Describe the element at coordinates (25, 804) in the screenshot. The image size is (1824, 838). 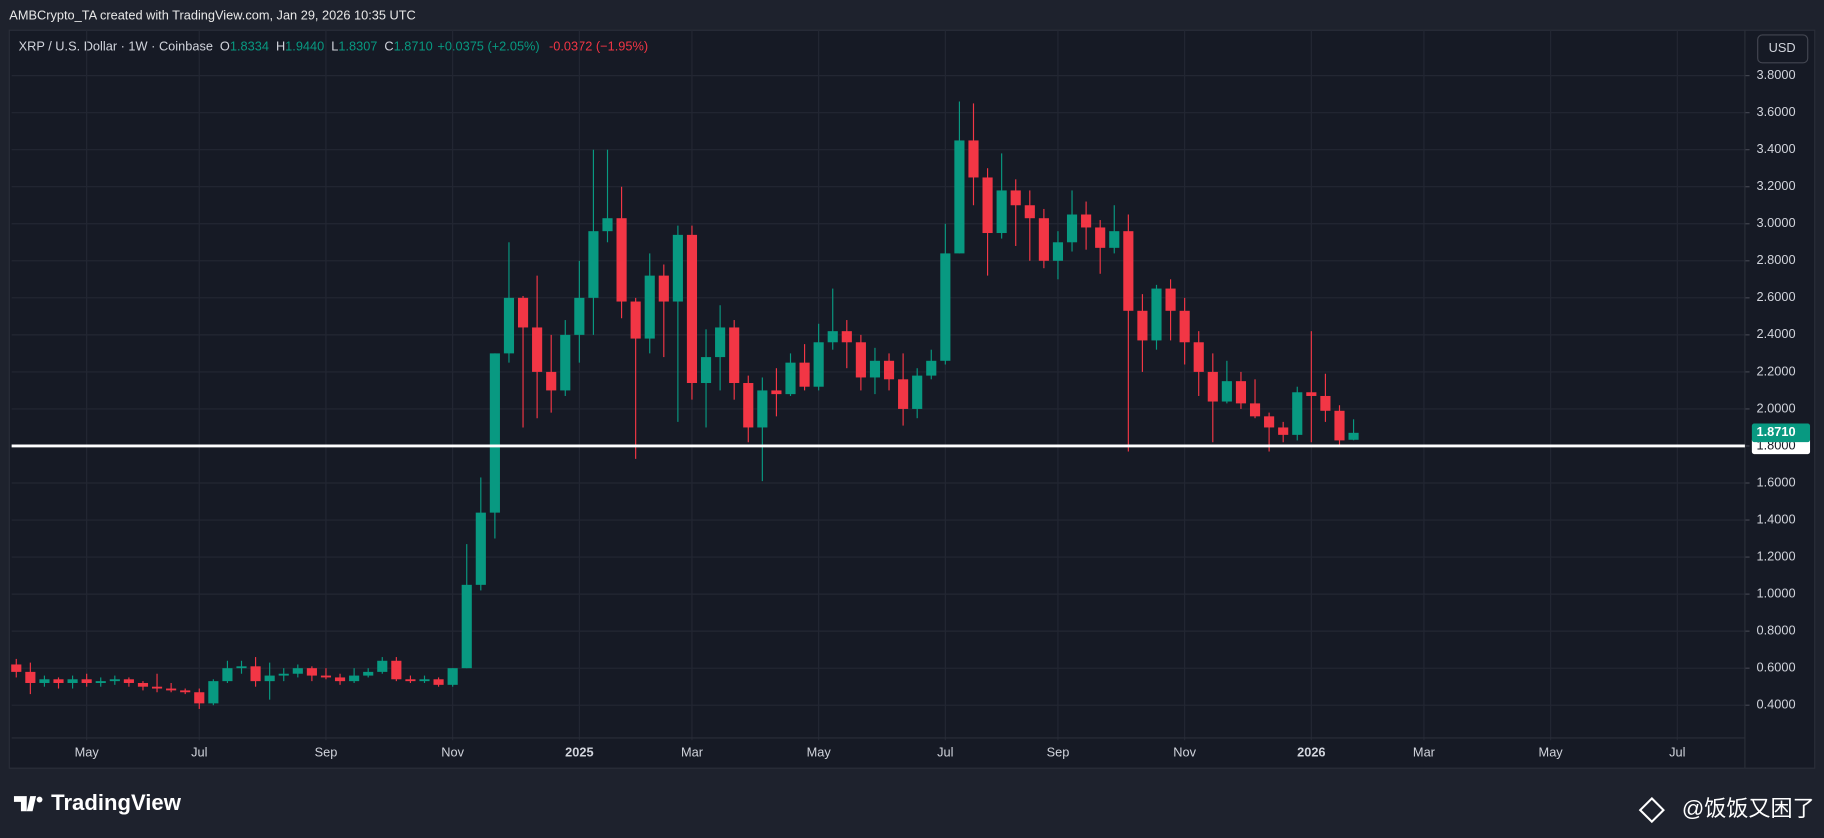
I see `brand-icon` at that location.